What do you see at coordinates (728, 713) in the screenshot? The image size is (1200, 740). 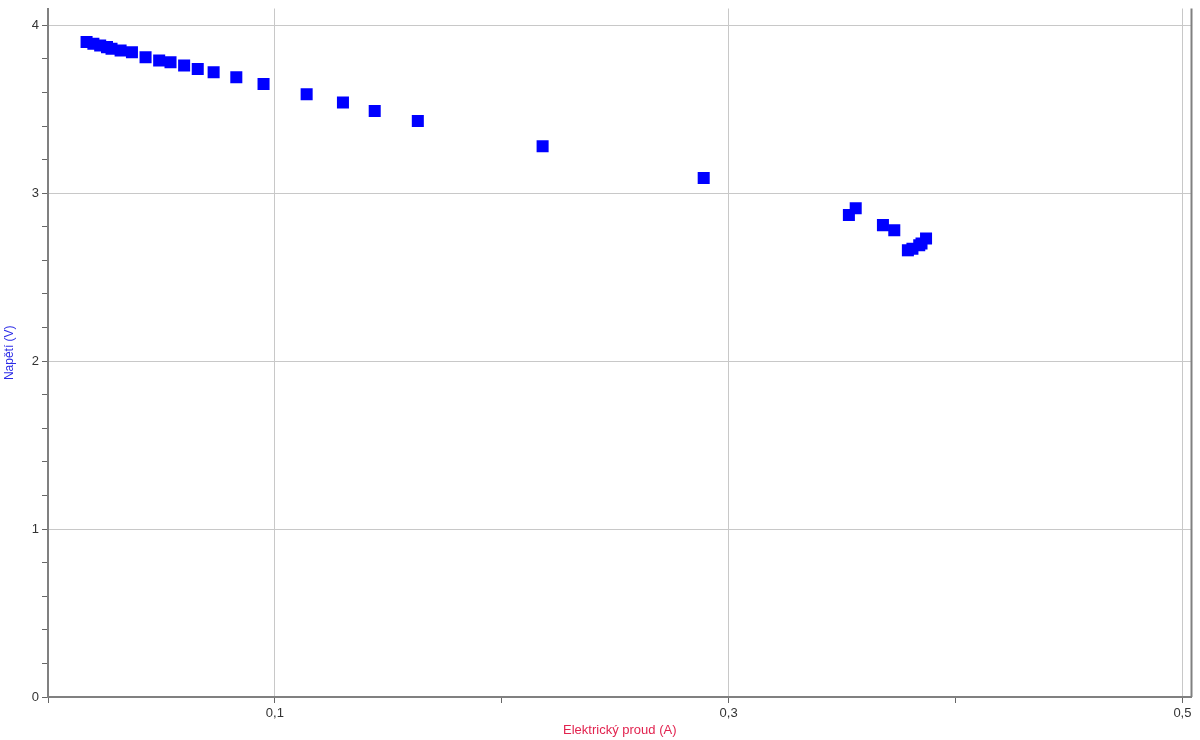 I see `x-tick-label: 0,3` at bounding box center [728, 713].